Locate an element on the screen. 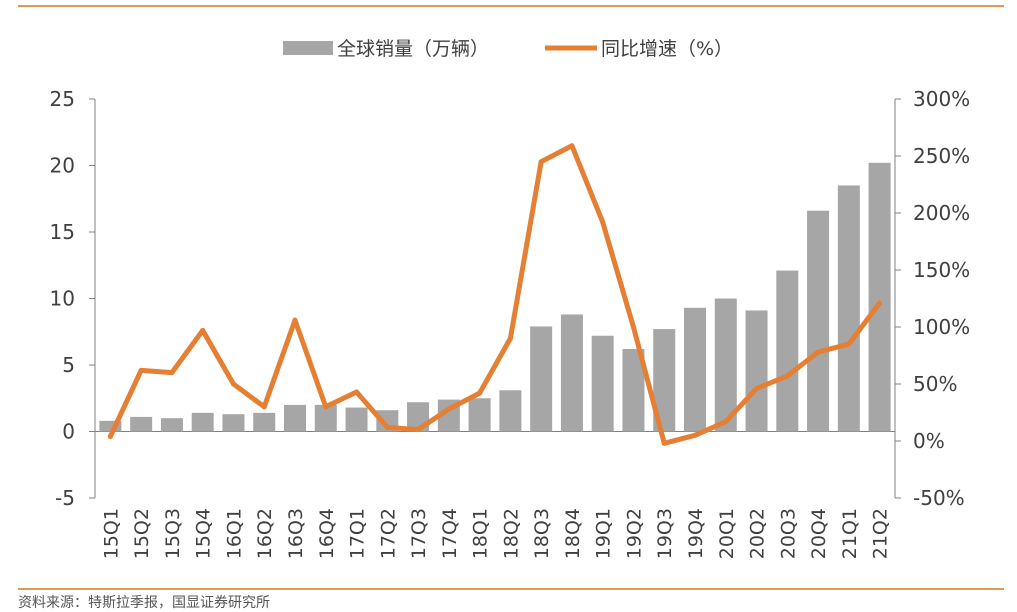 This screenshot has width=1017, height=612. sales-bar-16q3 is located at coordinates (295, 418).